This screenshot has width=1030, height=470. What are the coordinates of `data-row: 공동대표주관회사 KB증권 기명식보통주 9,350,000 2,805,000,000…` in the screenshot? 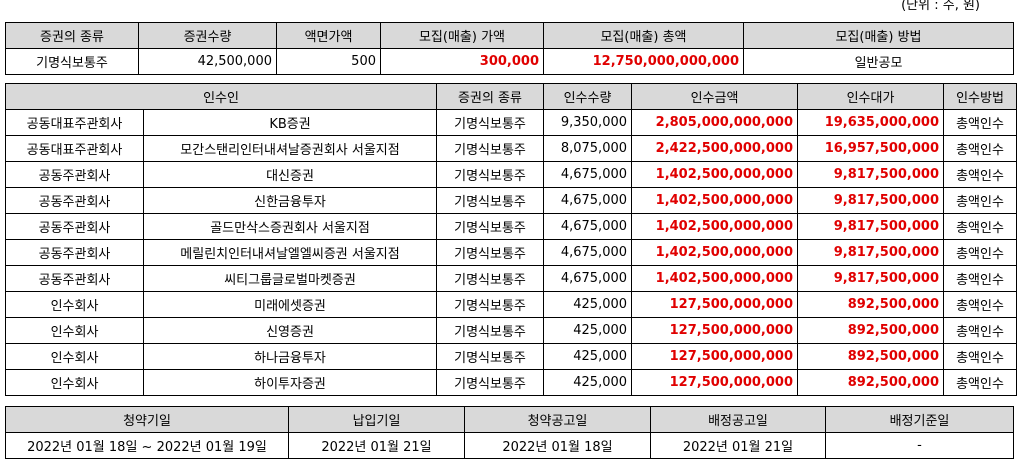 It's located at (511, 122).